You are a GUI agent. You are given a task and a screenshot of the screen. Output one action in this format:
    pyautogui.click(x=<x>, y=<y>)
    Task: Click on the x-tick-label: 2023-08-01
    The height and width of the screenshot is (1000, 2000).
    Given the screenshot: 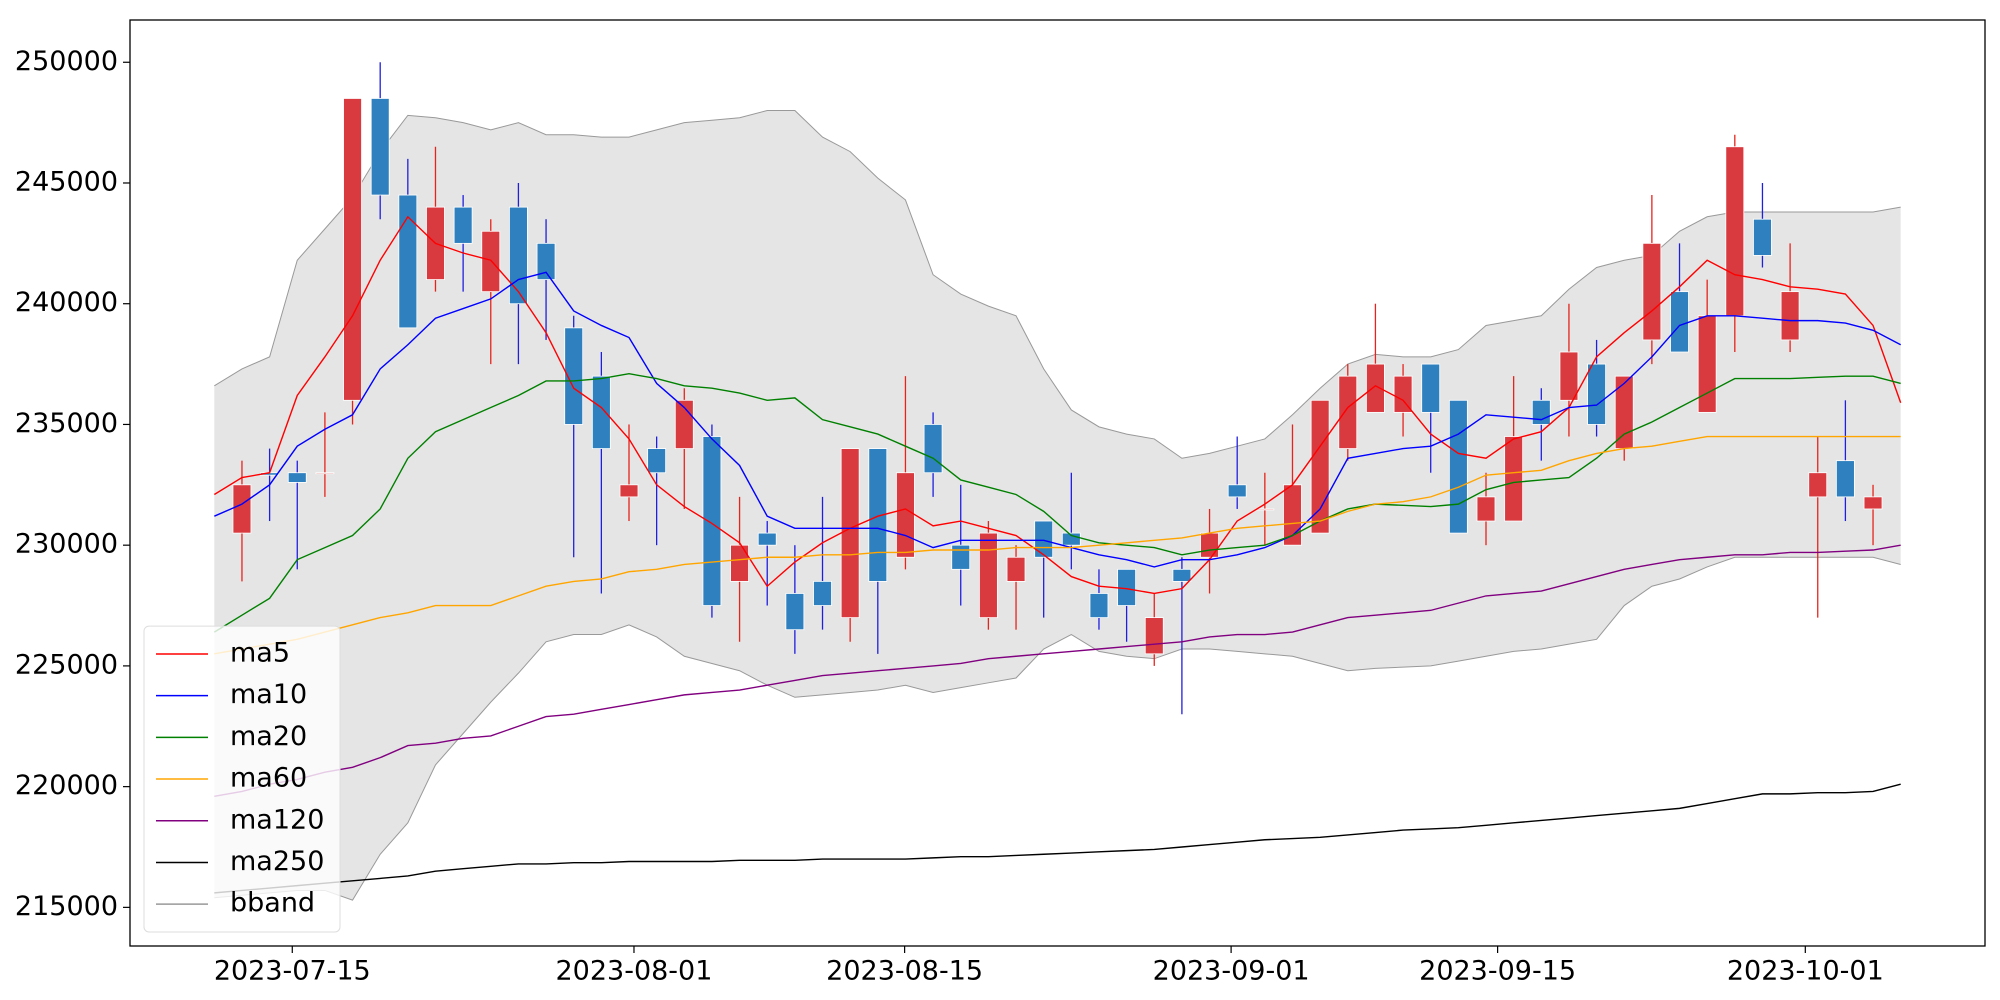 What is the action you would take?
    pyautogui.click(x=634, y=971)
    